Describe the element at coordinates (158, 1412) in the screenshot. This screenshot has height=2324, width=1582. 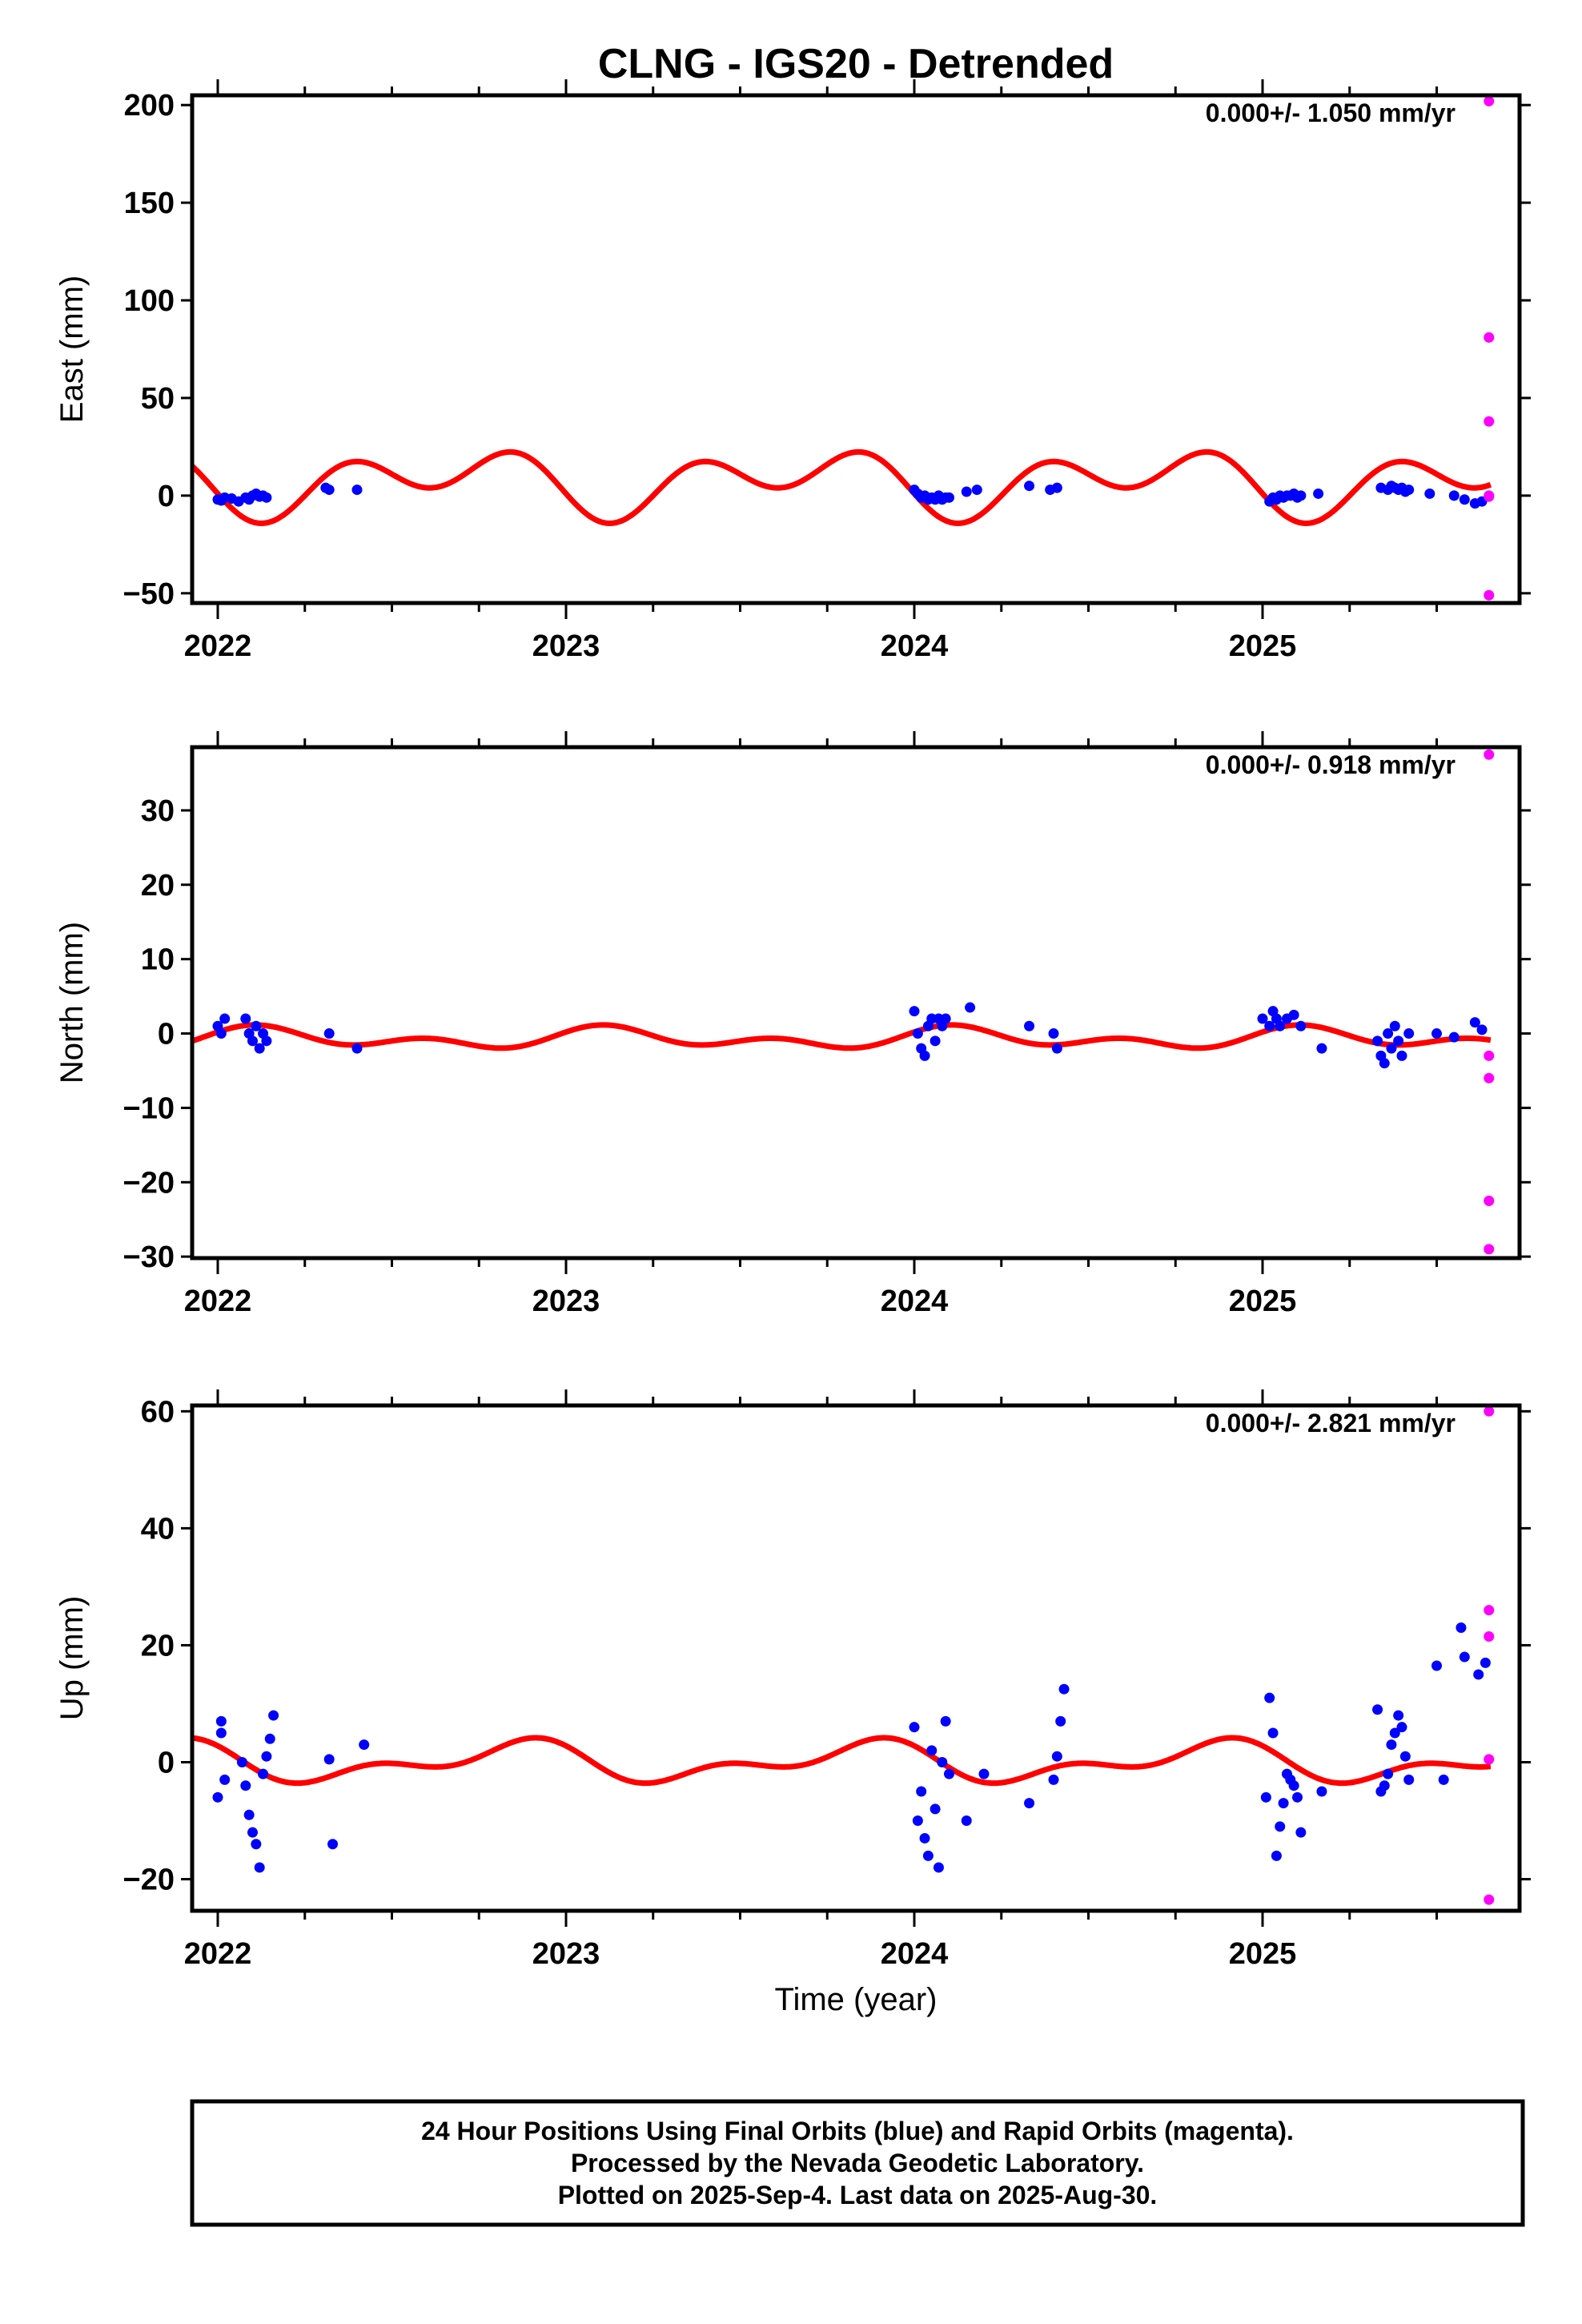
I see `y-tick-label: 60` at that location.